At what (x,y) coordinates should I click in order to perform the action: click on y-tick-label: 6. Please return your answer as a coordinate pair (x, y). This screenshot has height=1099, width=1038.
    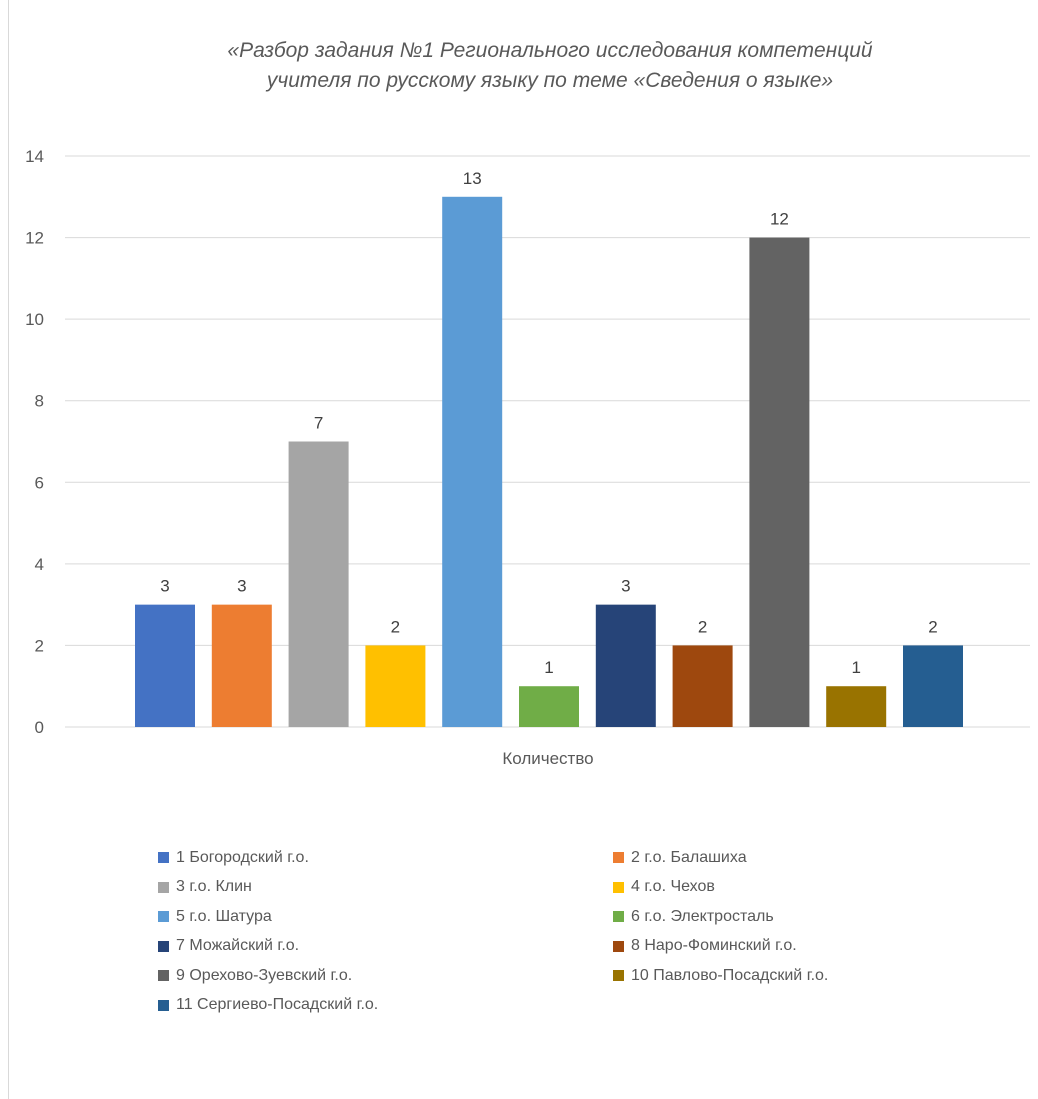
    Looking at the image, I should click on (39, 482).